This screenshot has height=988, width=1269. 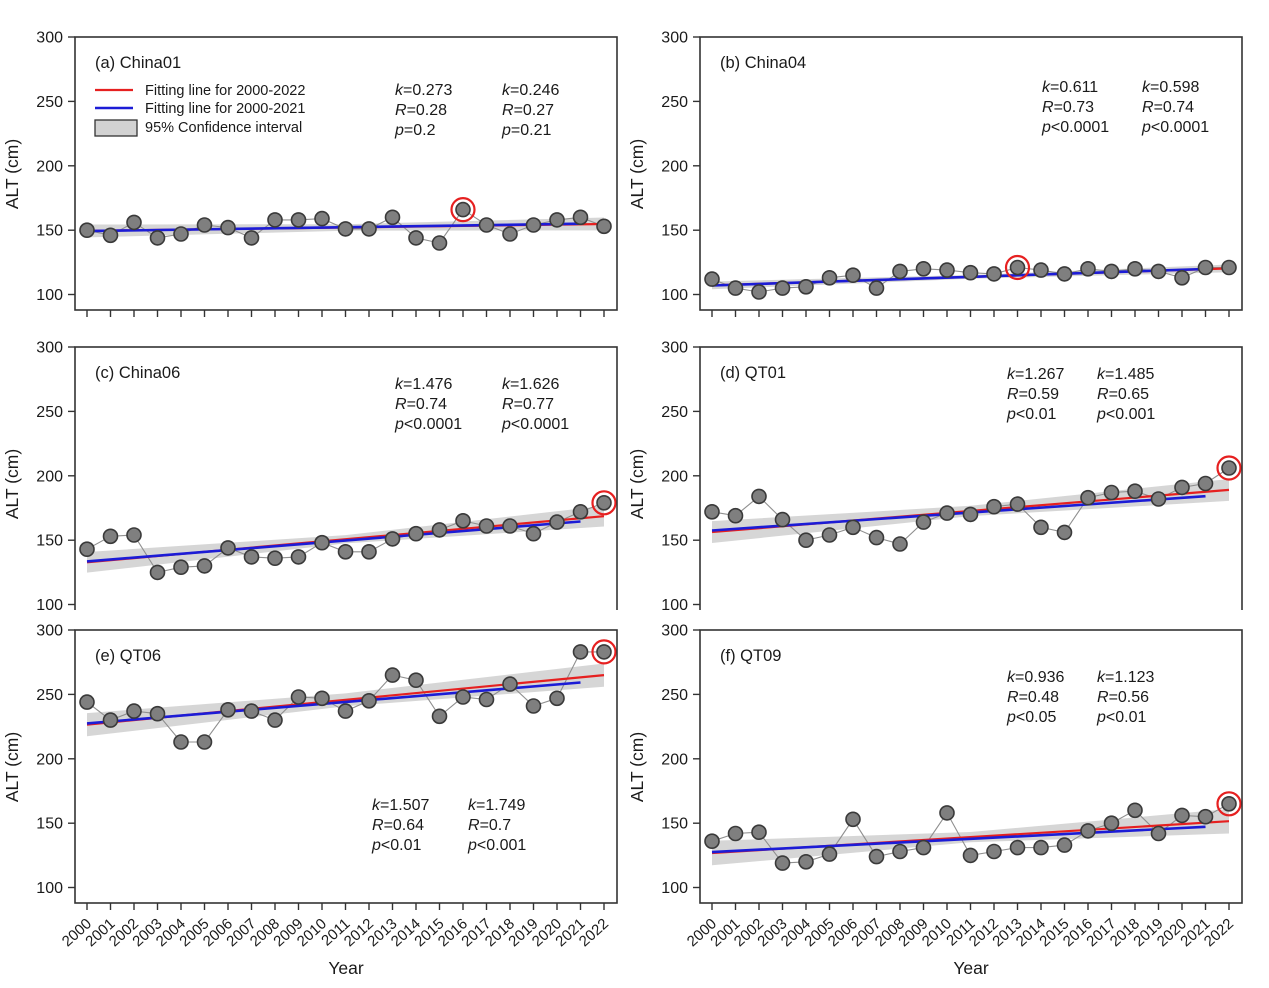 What do you see at coordinates (1070, 87) in the screenshot?
I see `stats-2000-2021: k=0.611` at bounding box center [1070, 87].